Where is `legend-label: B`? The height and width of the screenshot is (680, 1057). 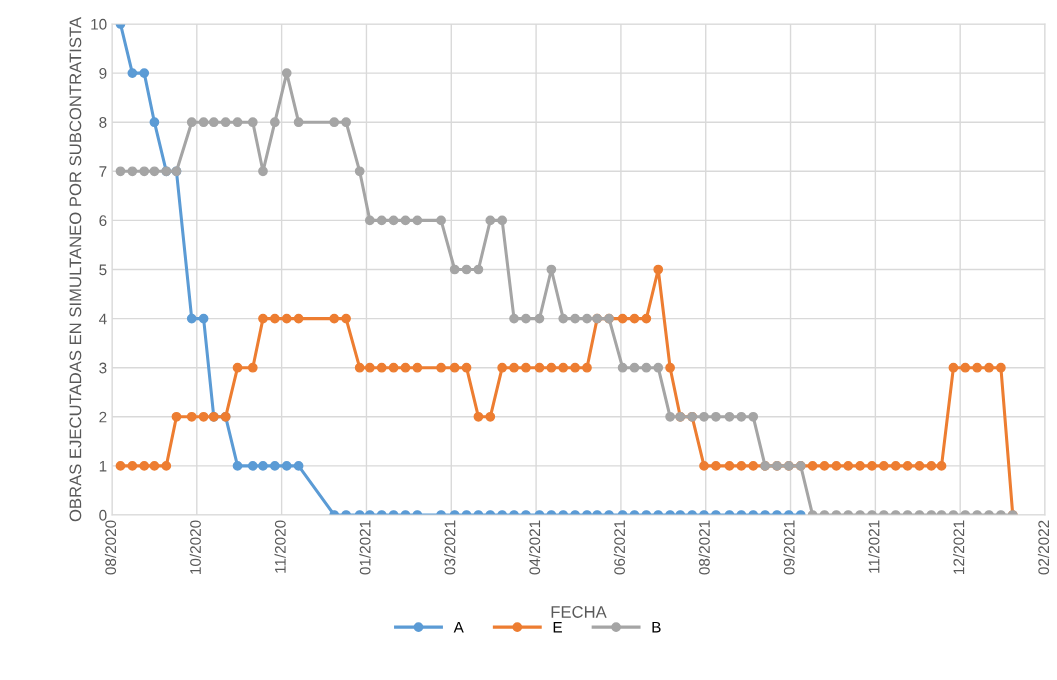 legend-label: B is located at coordinates (656, 627).